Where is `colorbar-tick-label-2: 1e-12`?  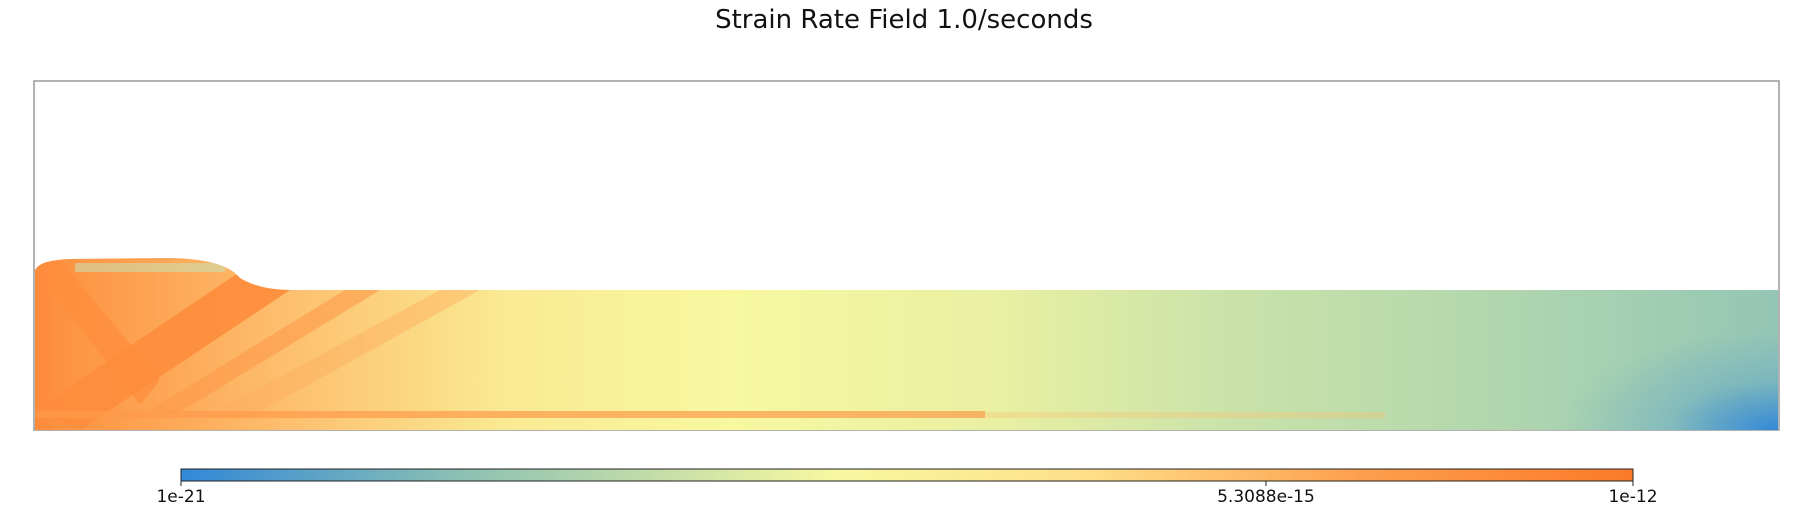 colorbar-tick-label-2: 1e-12 is located at coordinates (1632, 497).